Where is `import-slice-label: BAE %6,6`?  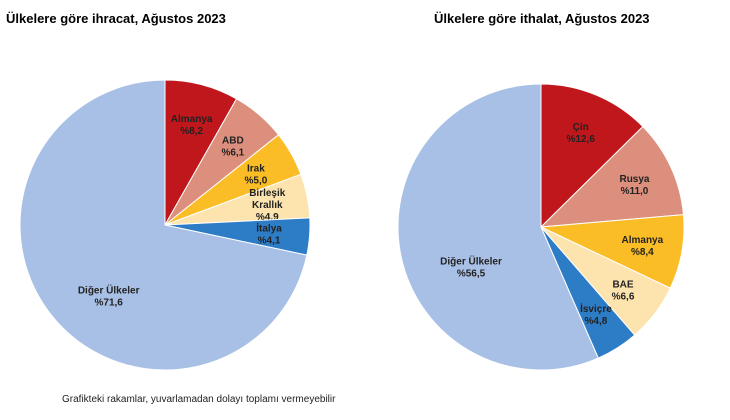
import-slice-label: BAE %6,6 is located at coordinates (623, 290).